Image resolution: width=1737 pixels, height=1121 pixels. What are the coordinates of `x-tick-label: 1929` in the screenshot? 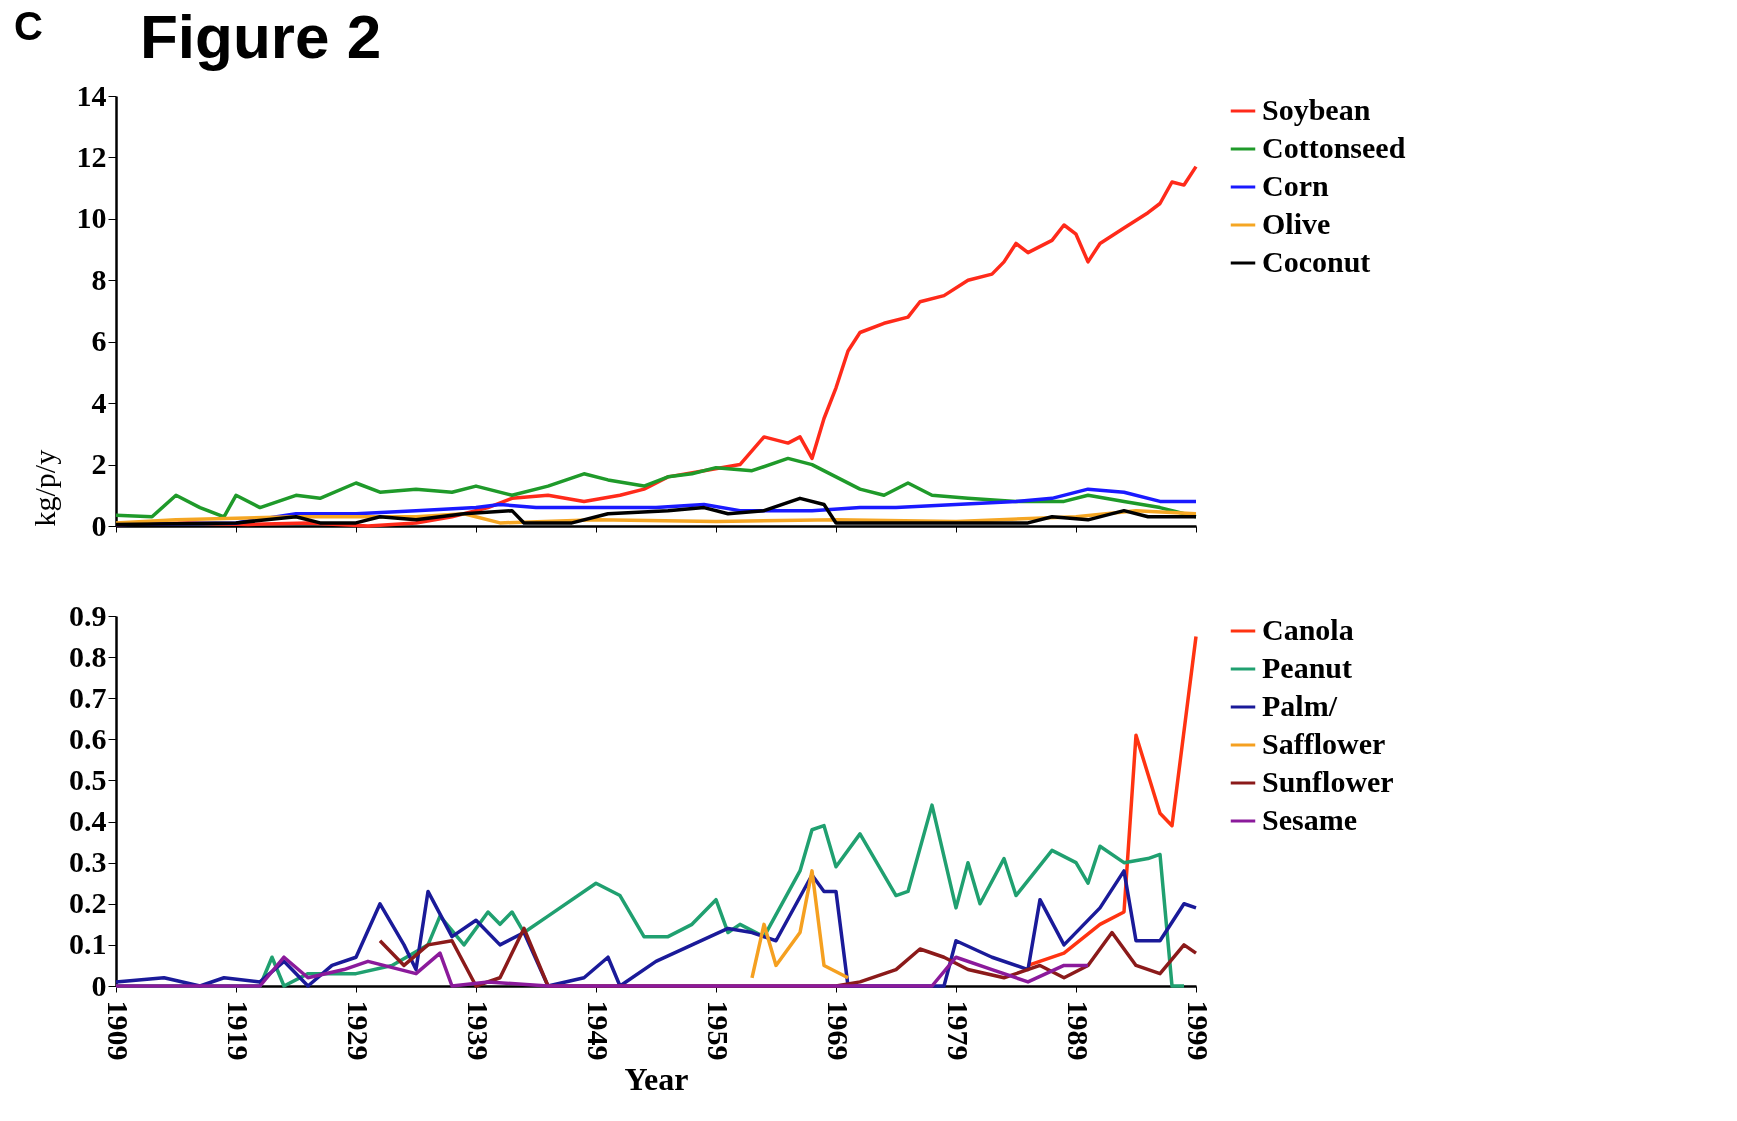 It's located at (358, 1030).